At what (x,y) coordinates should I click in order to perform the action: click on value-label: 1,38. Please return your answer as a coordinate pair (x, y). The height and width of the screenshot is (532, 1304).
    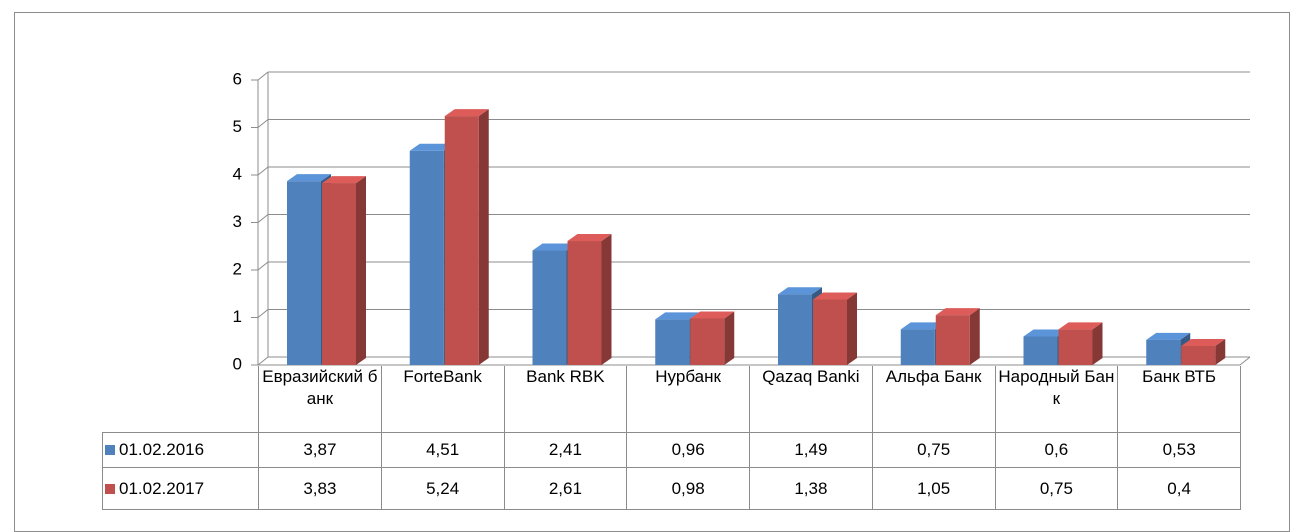
    Looking at the image, I should click on (811, 488).